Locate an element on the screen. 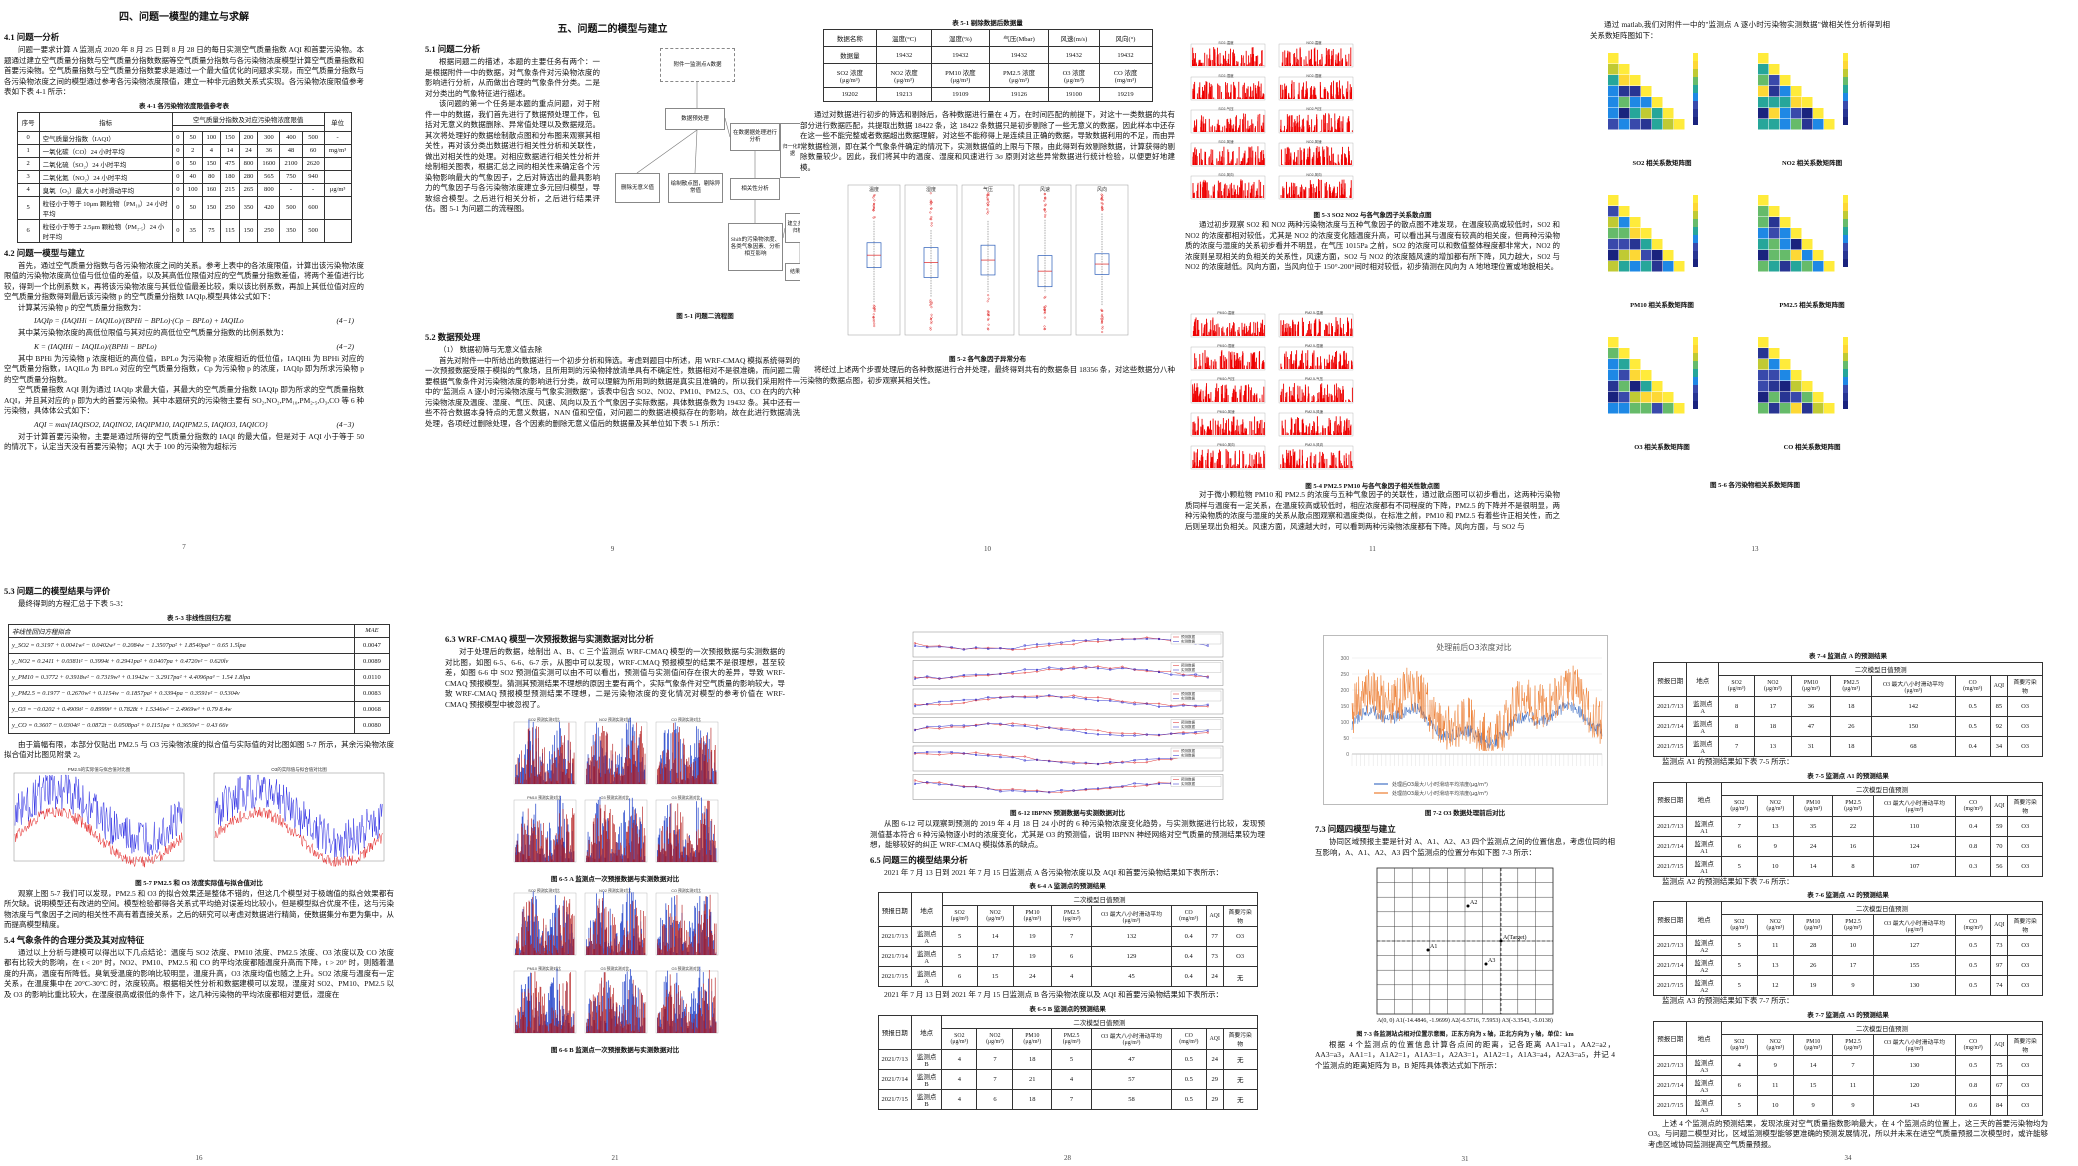 This screenshot has width=2078, height=1166. table-header: 首要污染物 is located at coordinates (1240, 1038).